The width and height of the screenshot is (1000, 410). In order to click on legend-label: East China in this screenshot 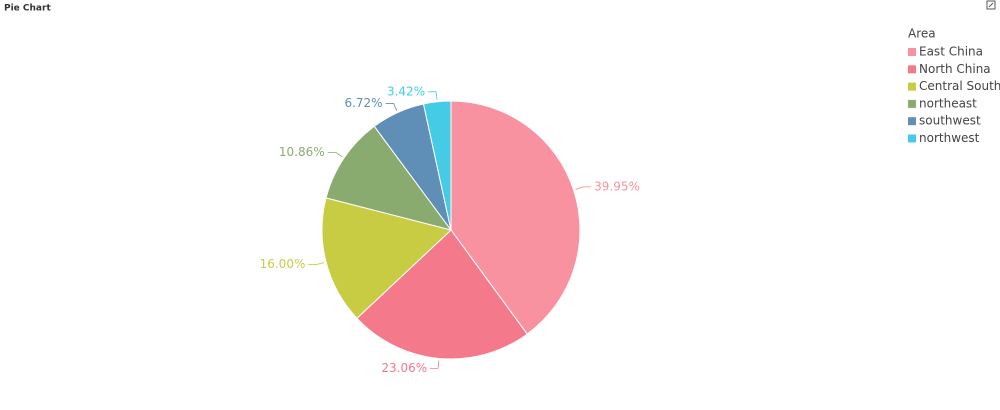, I will do `click(951, 52)`.